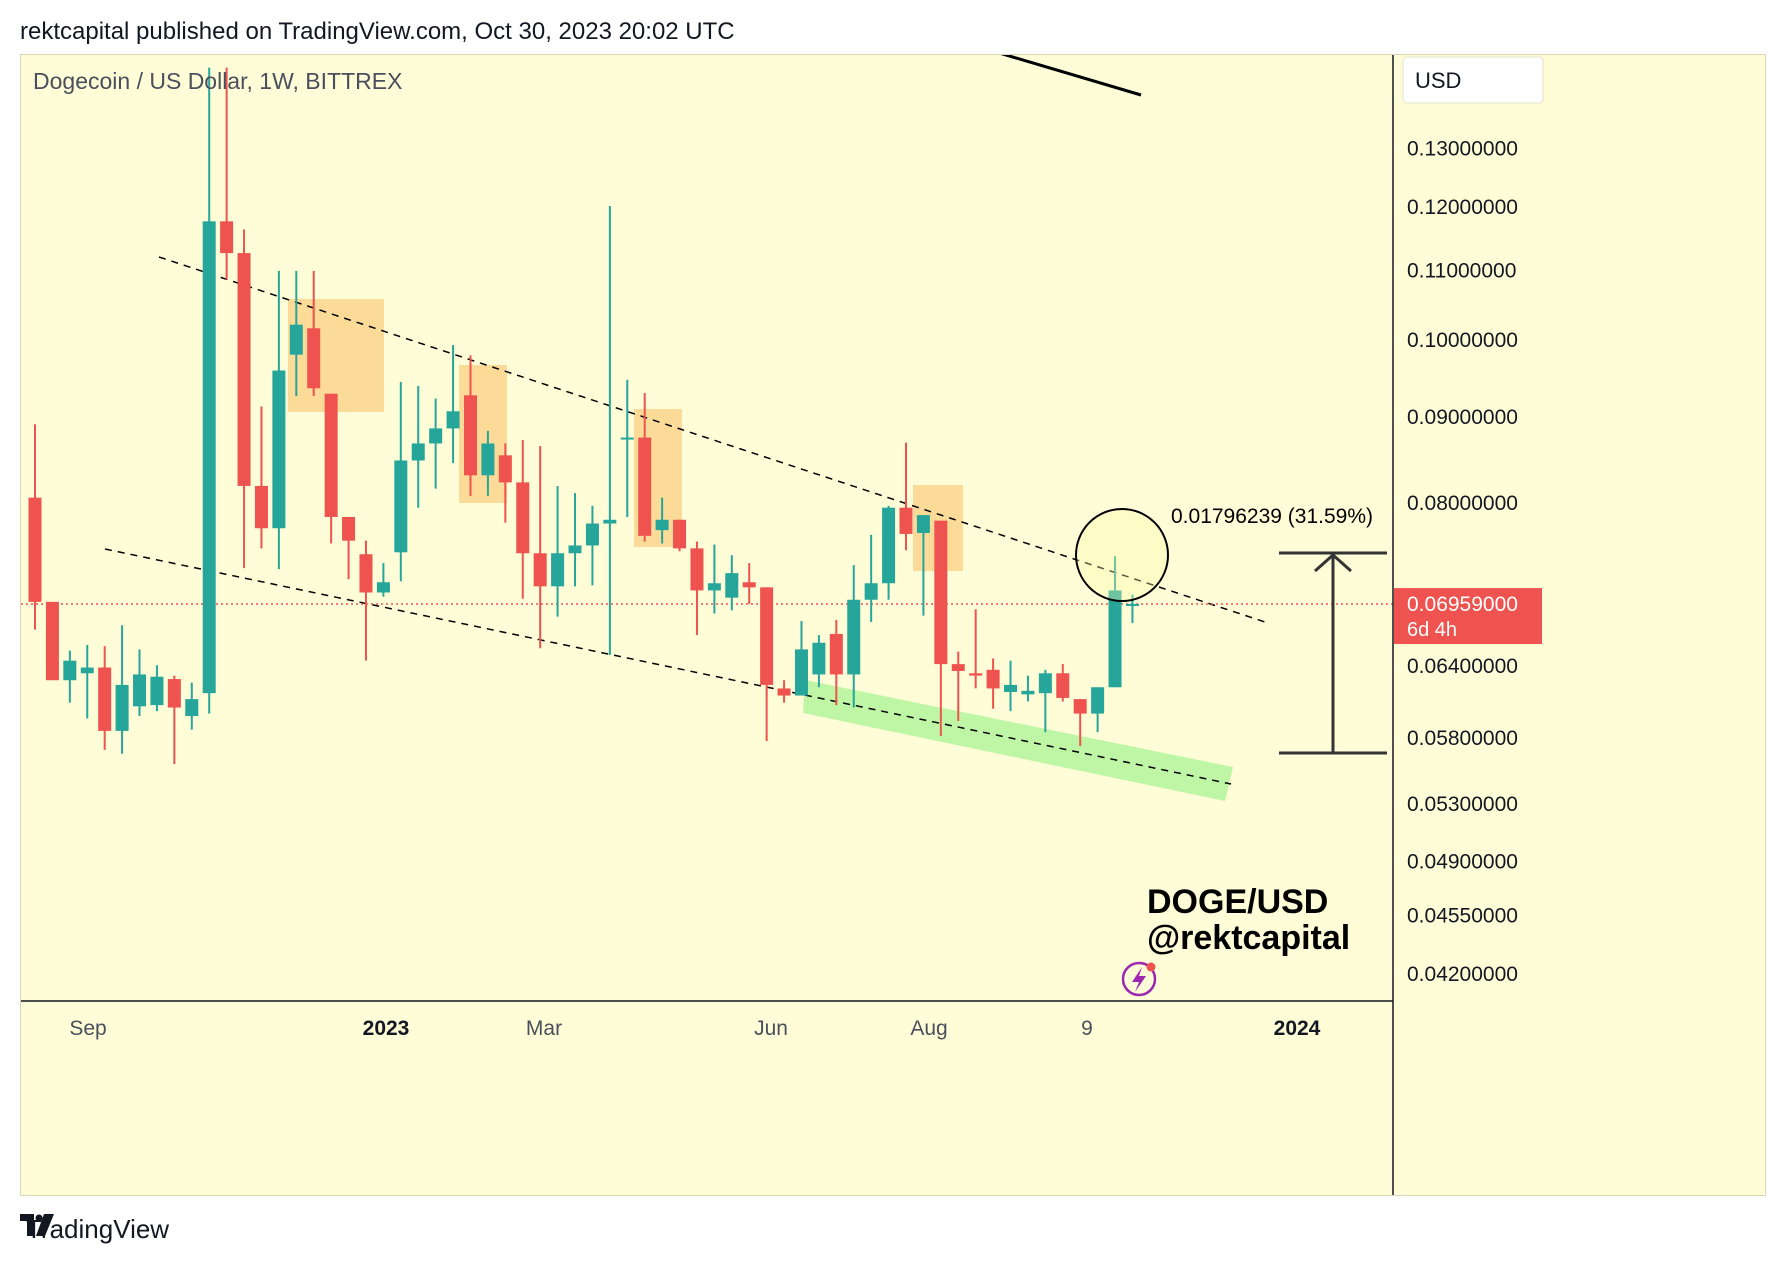 Image resolution: width=1786 pixels, height=1266 pixels. Describe the element at coordinates (694, 1028) in the screenshot. I see `time-axis: Sep 2023 Mar Jun Aug 9 2024` at that location.